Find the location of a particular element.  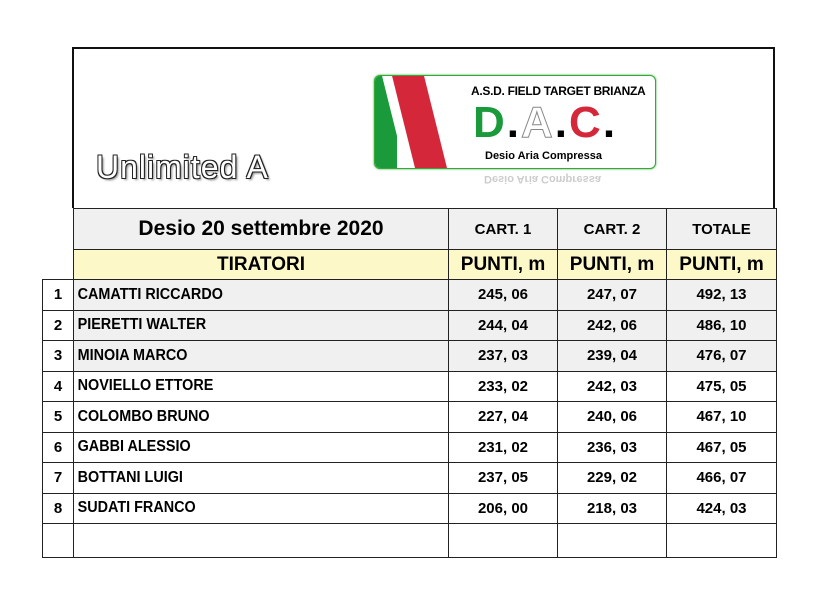

total-score: 467, 10 is located at coordinates (721, 417).